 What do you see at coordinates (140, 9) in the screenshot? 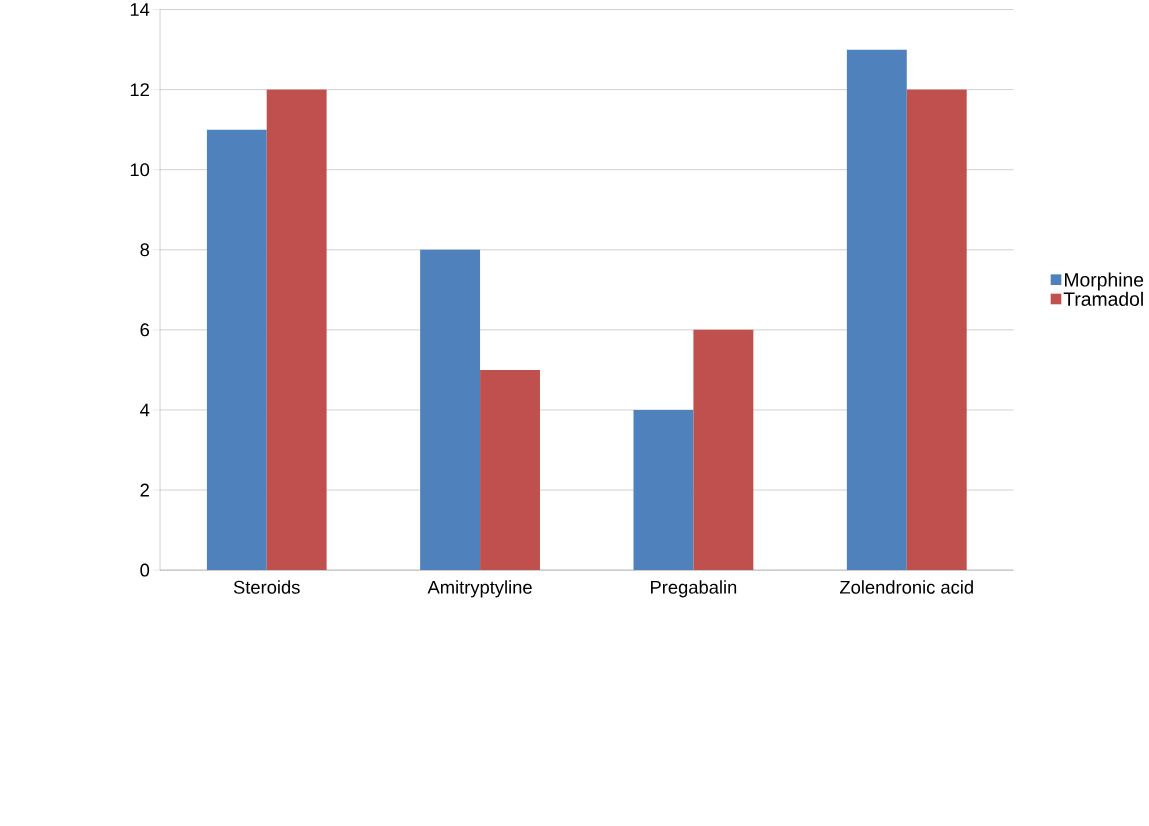
I see `y-tick-label: 14` at bounding box center [140, 9].